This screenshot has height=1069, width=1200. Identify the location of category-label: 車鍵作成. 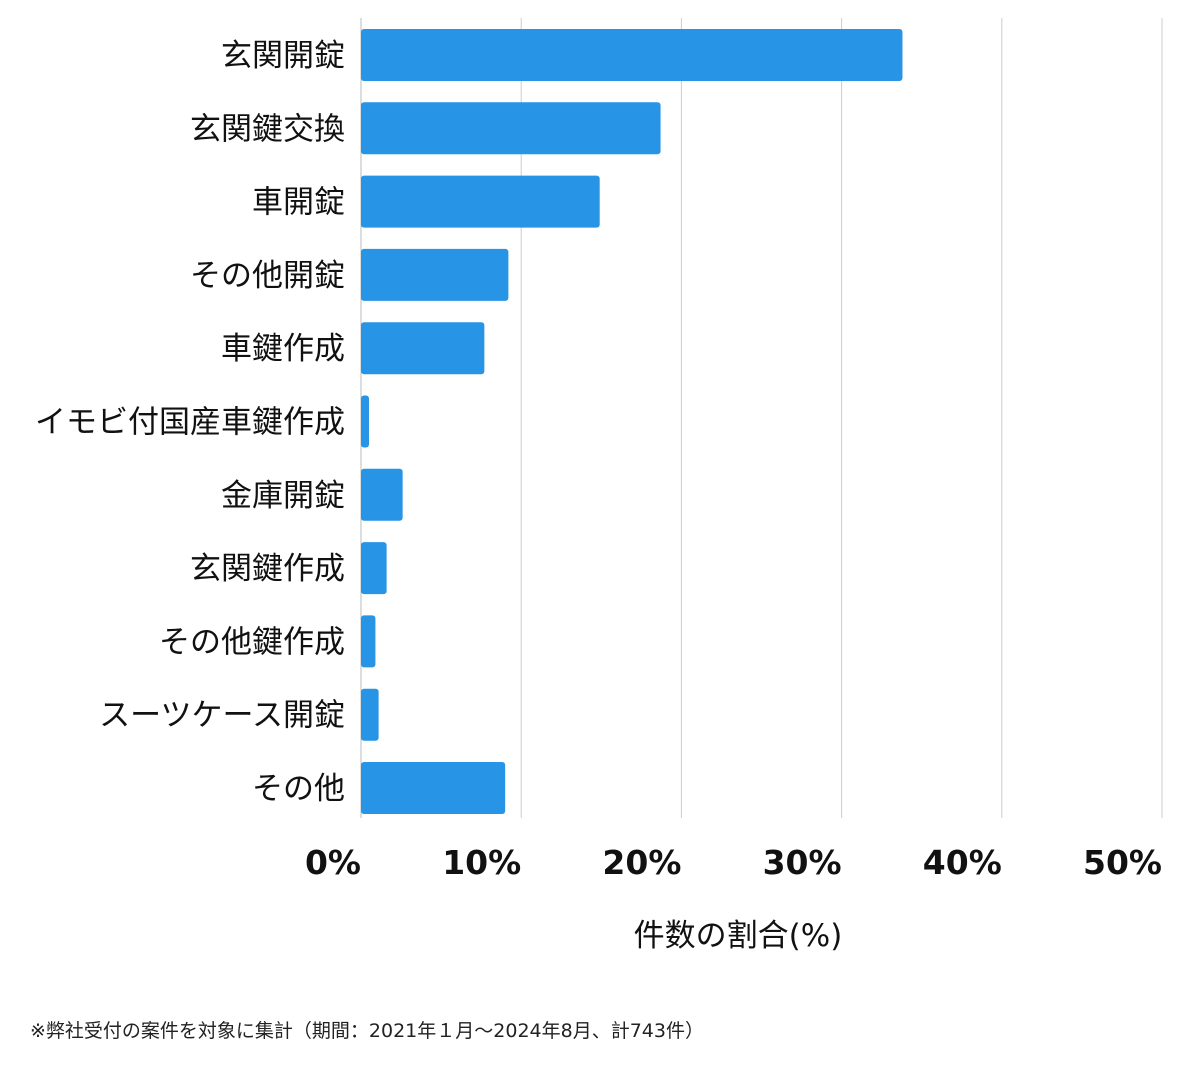
(283, 349).